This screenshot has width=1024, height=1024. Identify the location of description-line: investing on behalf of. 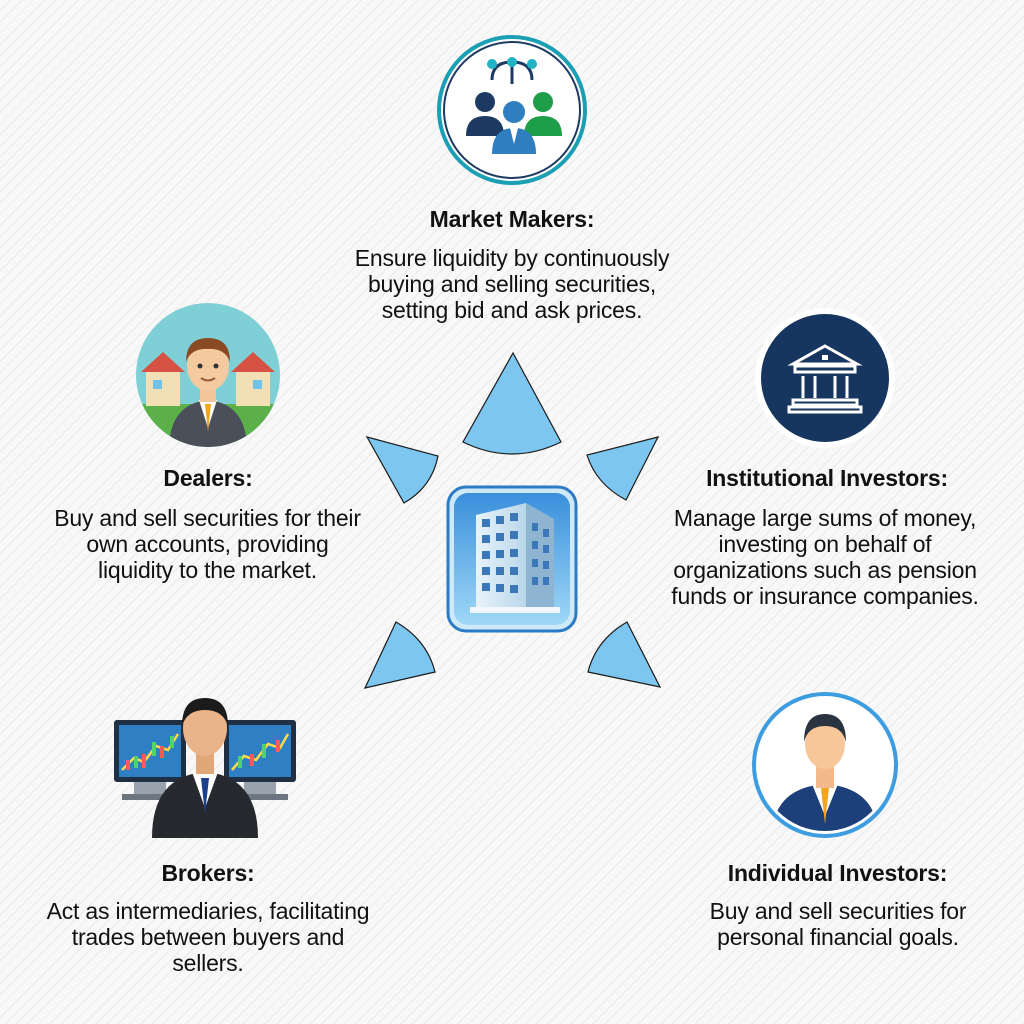
(825, 544).